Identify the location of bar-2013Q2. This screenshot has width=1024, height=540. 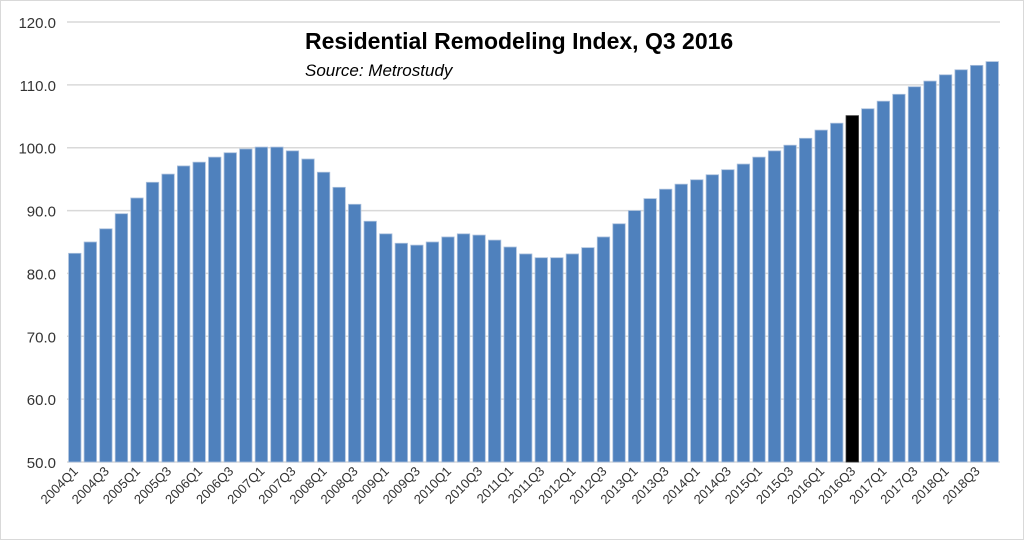
(650, 330).